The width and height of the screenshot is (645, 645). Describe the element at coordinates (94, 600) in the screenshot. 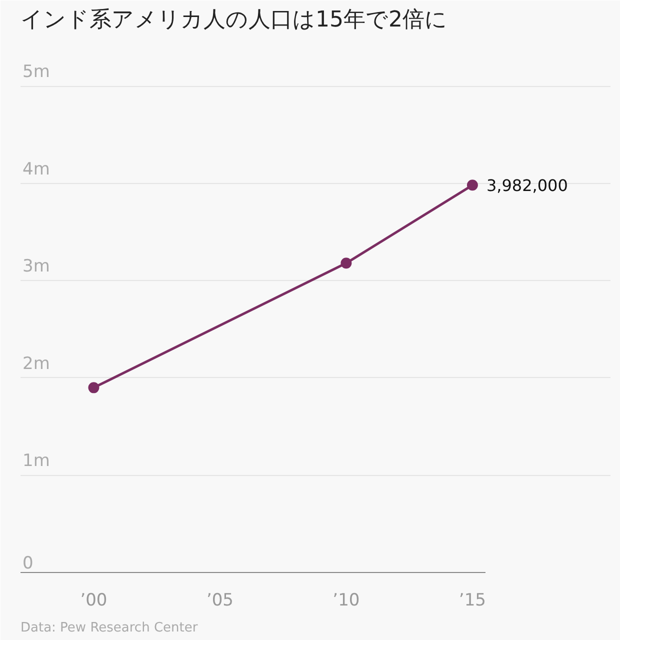

I see `x-tick-label: ’00` at that location.